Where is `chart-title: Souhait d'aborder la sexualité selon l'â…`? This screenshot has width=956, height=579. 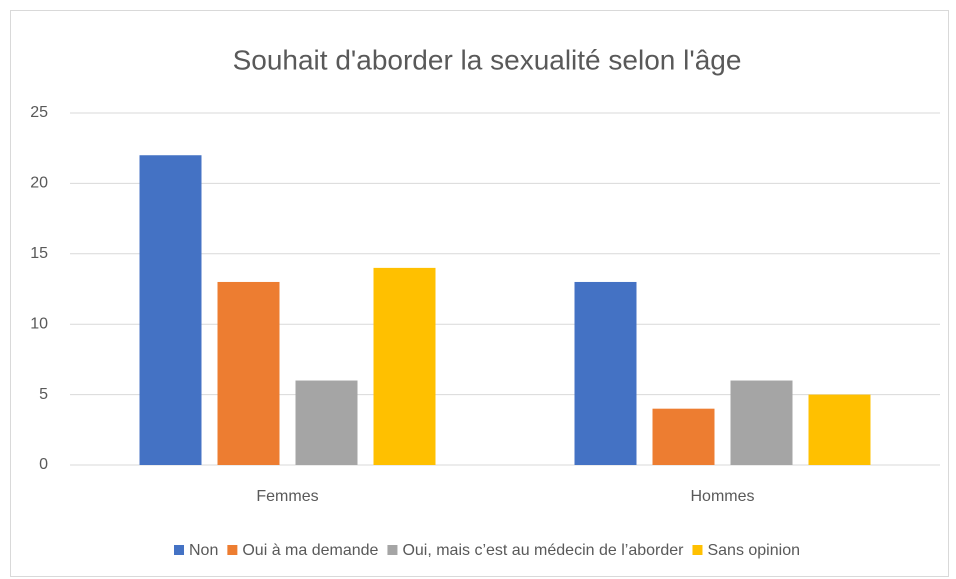
chart-title: Souhait d'aborder la sexualité selon l'â… is located at coordinates (487, 59).